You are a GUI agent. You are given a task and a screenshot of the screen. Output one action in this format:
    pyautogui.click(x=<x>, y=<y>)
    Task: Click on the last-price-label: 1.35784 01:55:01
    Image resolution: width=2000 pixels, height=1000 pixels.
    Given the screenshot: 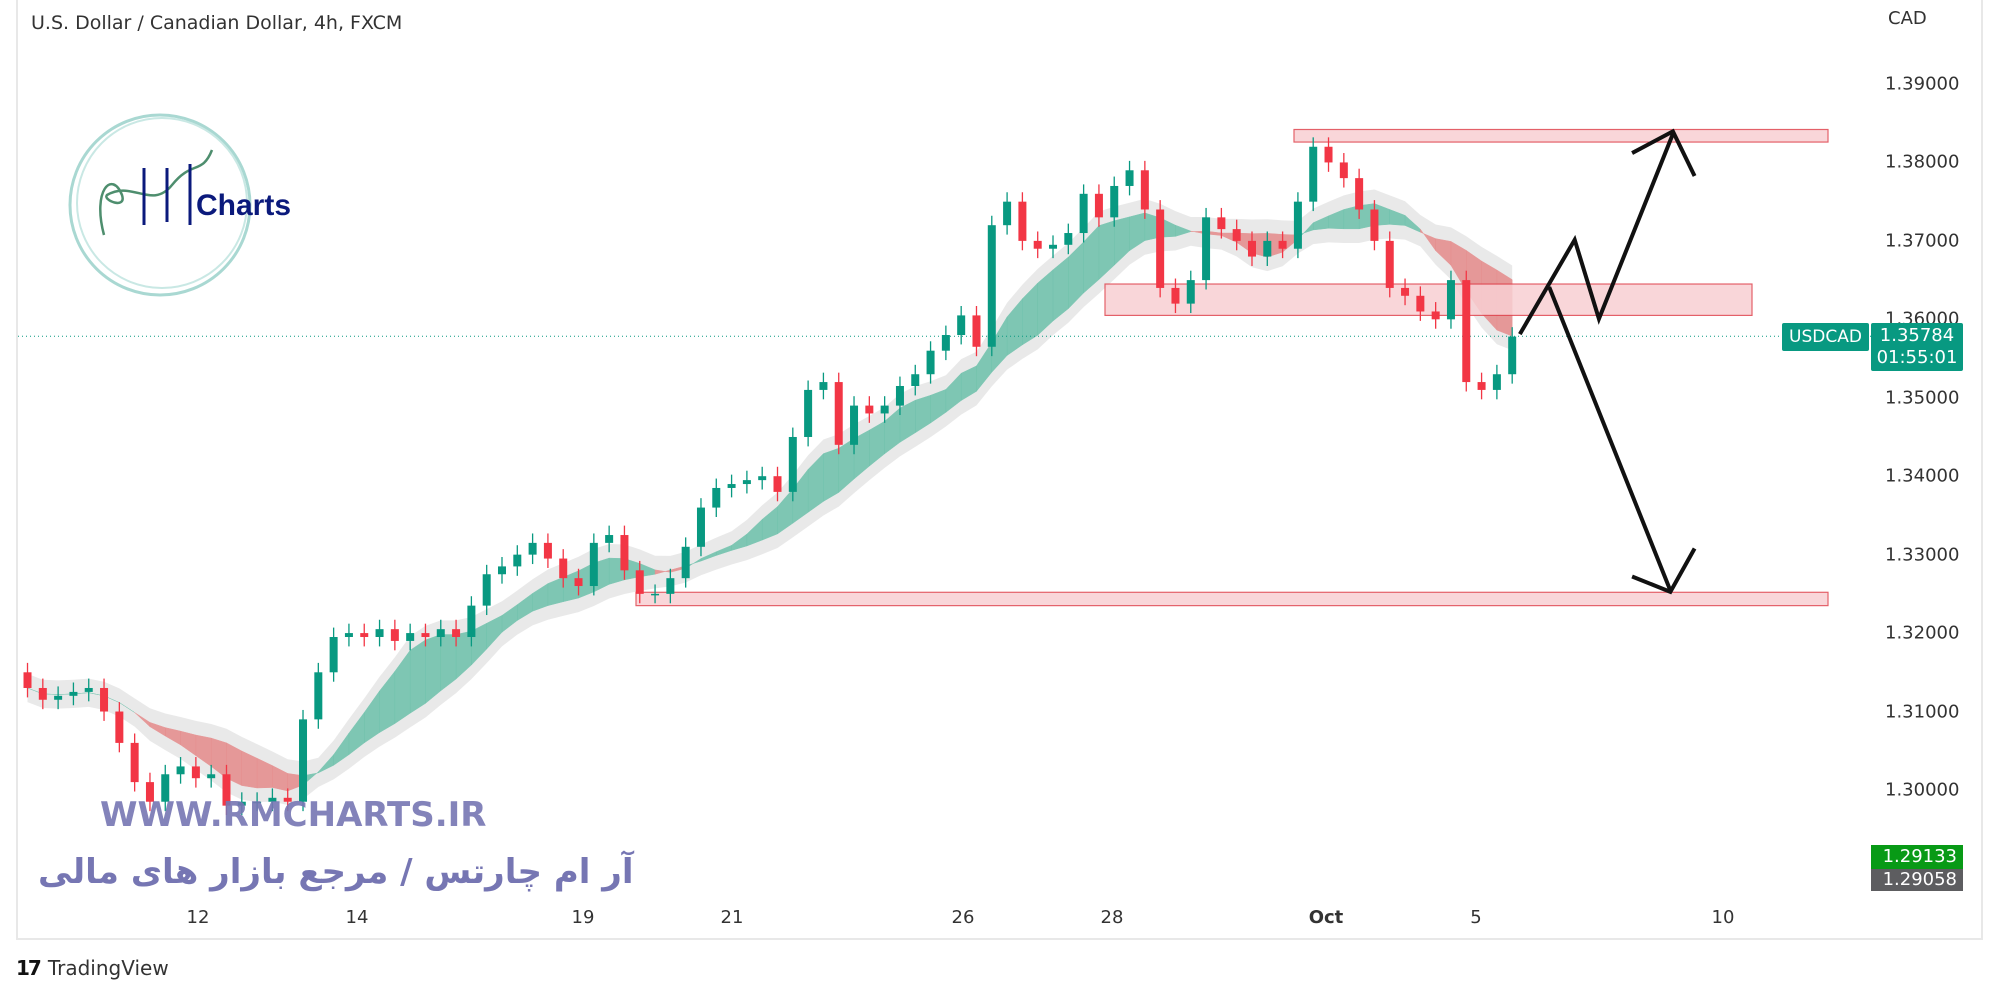 What is the action you would take?
    pyautogui.click(x=1917, y=347)
    